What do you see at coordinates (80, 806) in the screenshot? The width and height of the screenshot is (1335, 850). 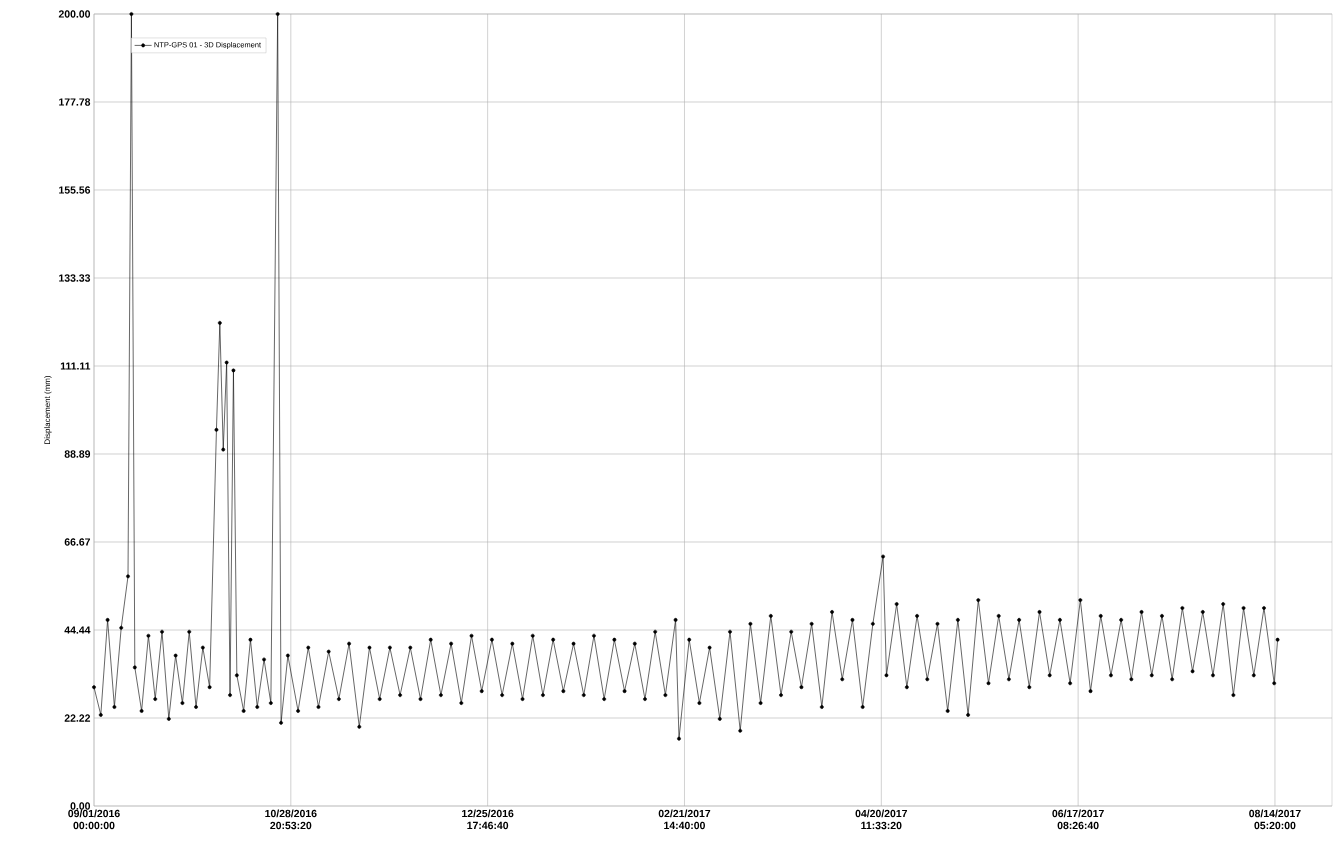 I see `y-tick-label: 0.00` at bounding box center [80, 806].